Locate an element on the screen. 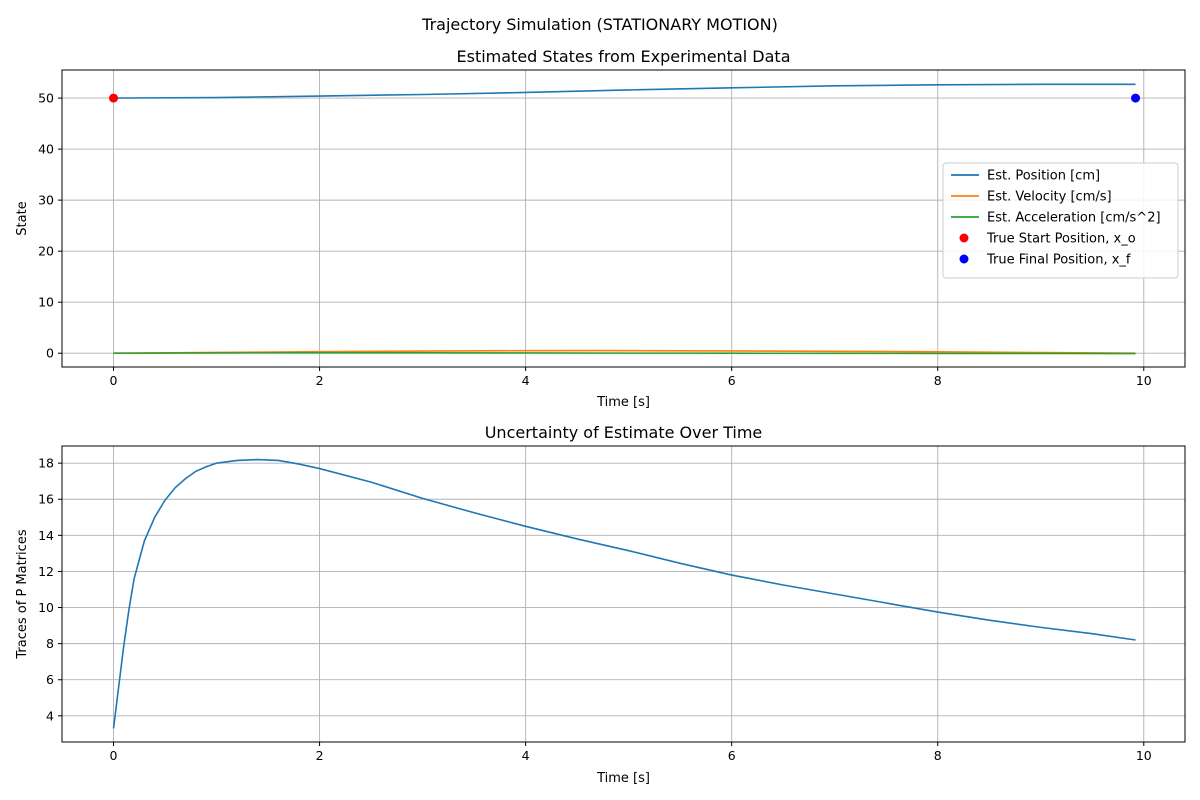 The image size is (1200, 800). y-tick-label: 30 is located at coordinates (46, 200).